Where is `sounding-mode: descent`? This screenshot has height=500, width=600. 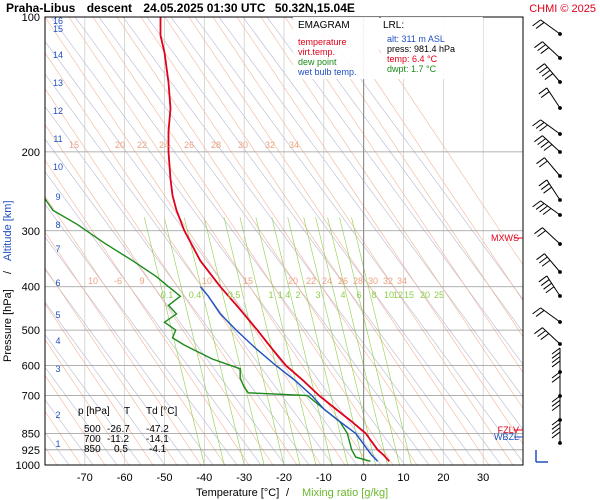 sounding-mode: descent is located at coordinates (109, 8).